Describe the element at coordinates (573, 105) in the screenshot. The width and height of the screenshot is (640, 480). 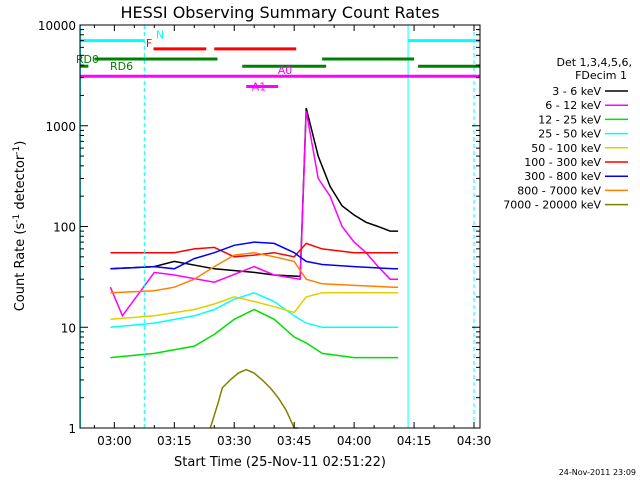
I see `legend-label-1: 6 - 12 keV` at that location.